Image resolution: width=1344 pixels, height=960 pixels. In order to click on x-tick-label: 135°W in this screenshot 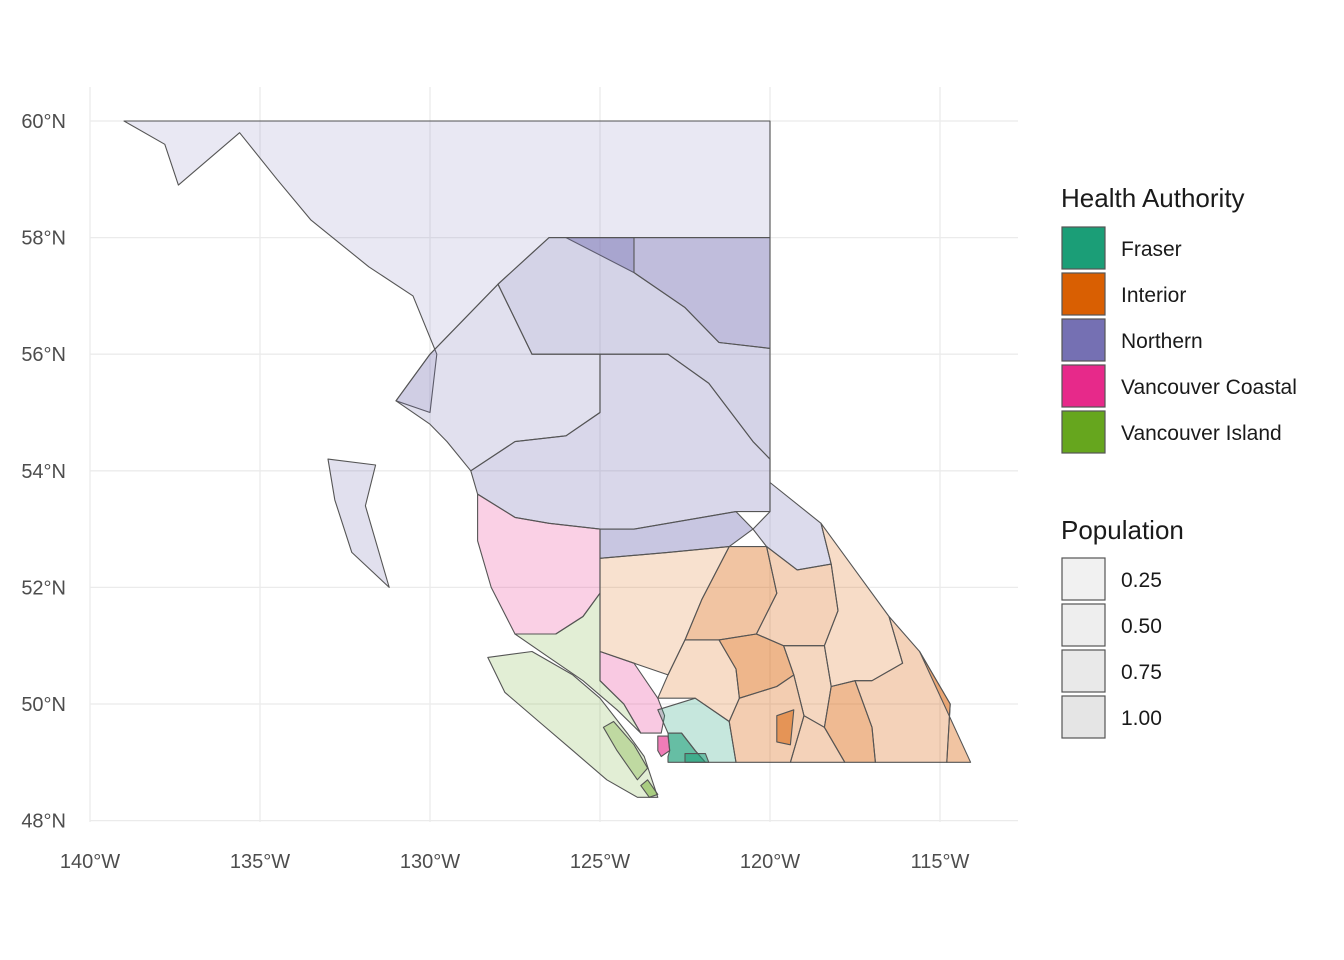, I will do `click(260, 862)`.